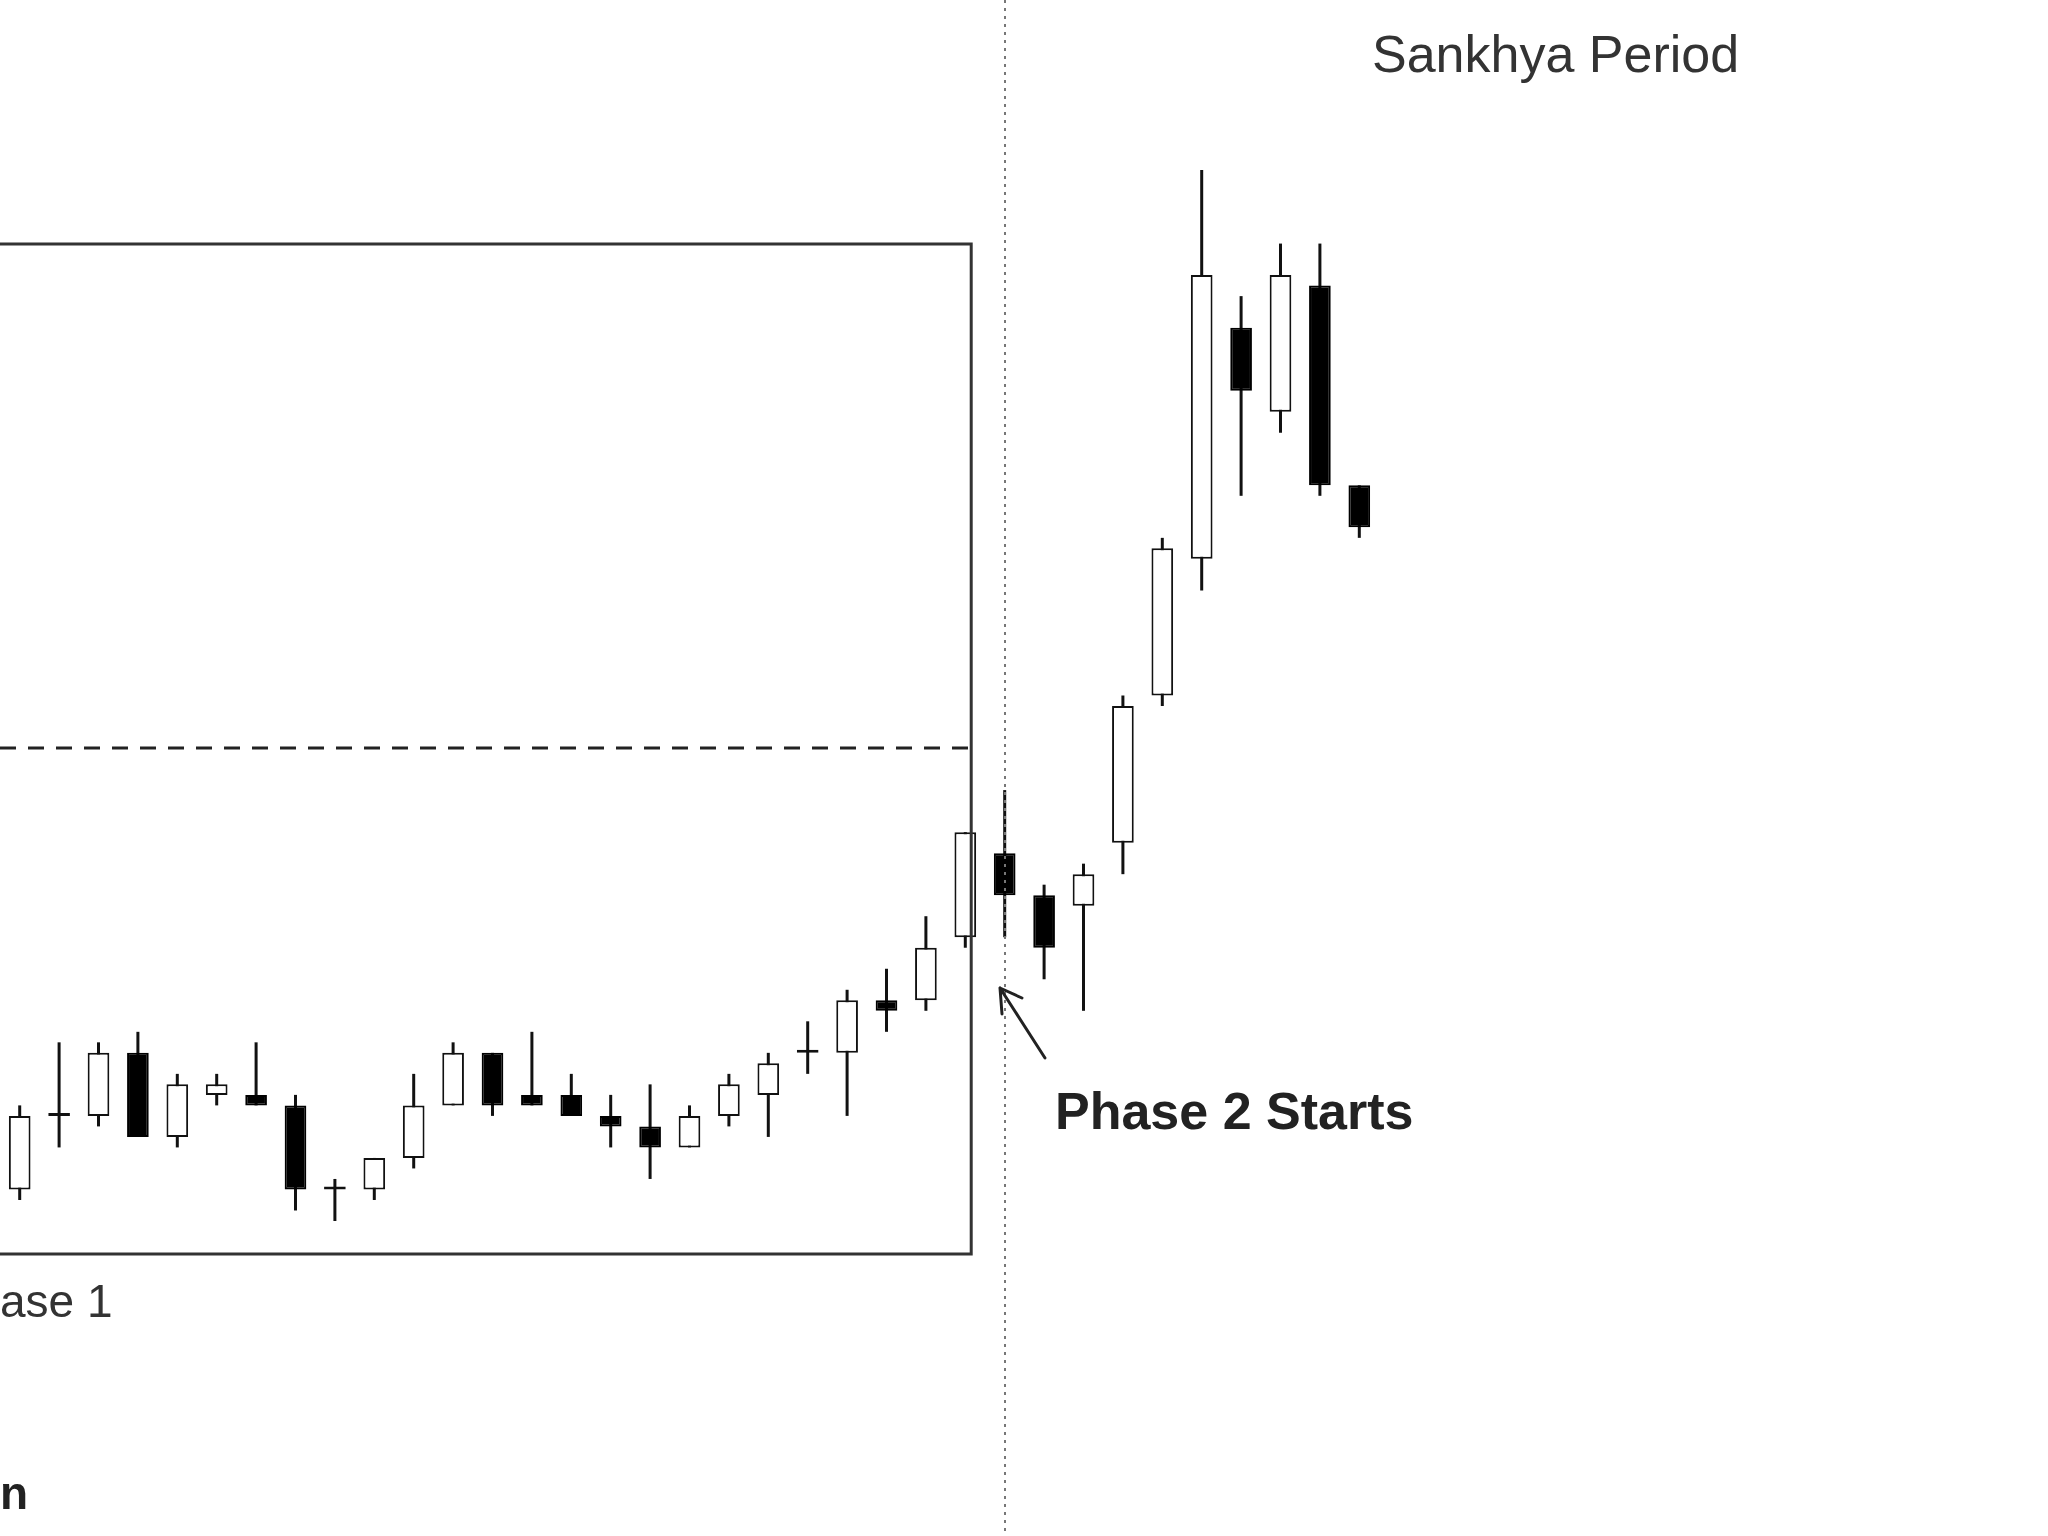 The width and height of the screenshot is (2048, 1536). Describe the element at coordinates (56, 1301) in the screenshot. I see `text: ase 1` at that location.